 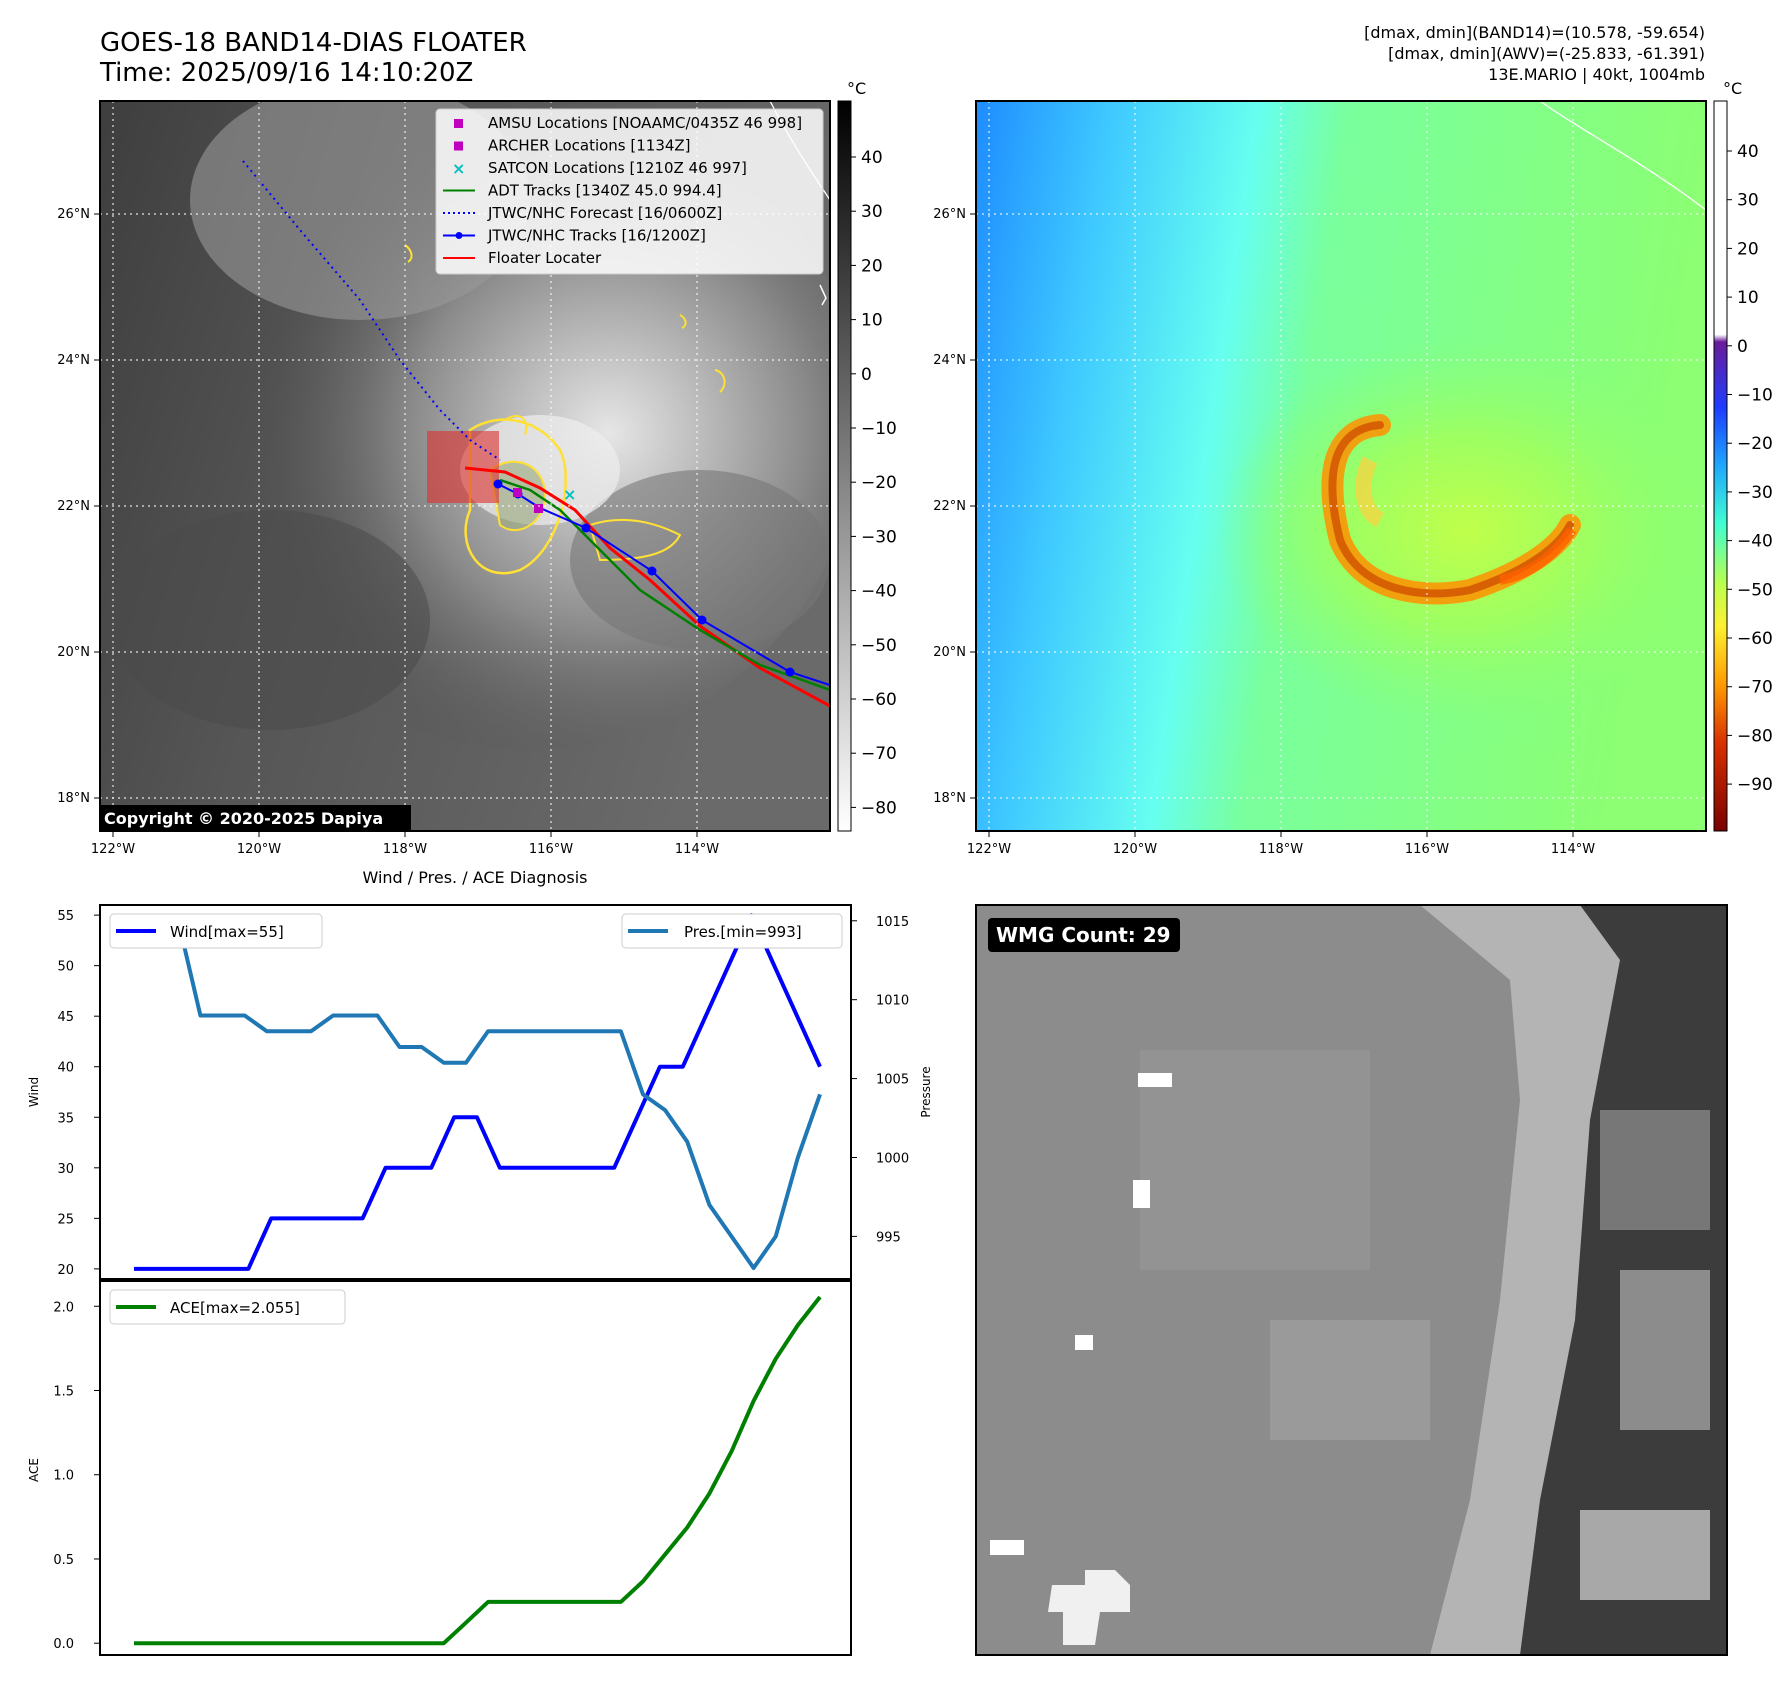 I want to click on ir-colorbar: °C 40 30 20 10 0 −10 −20 −30 −40 −50 −60 −70 −80, so click(x=867, y=455).